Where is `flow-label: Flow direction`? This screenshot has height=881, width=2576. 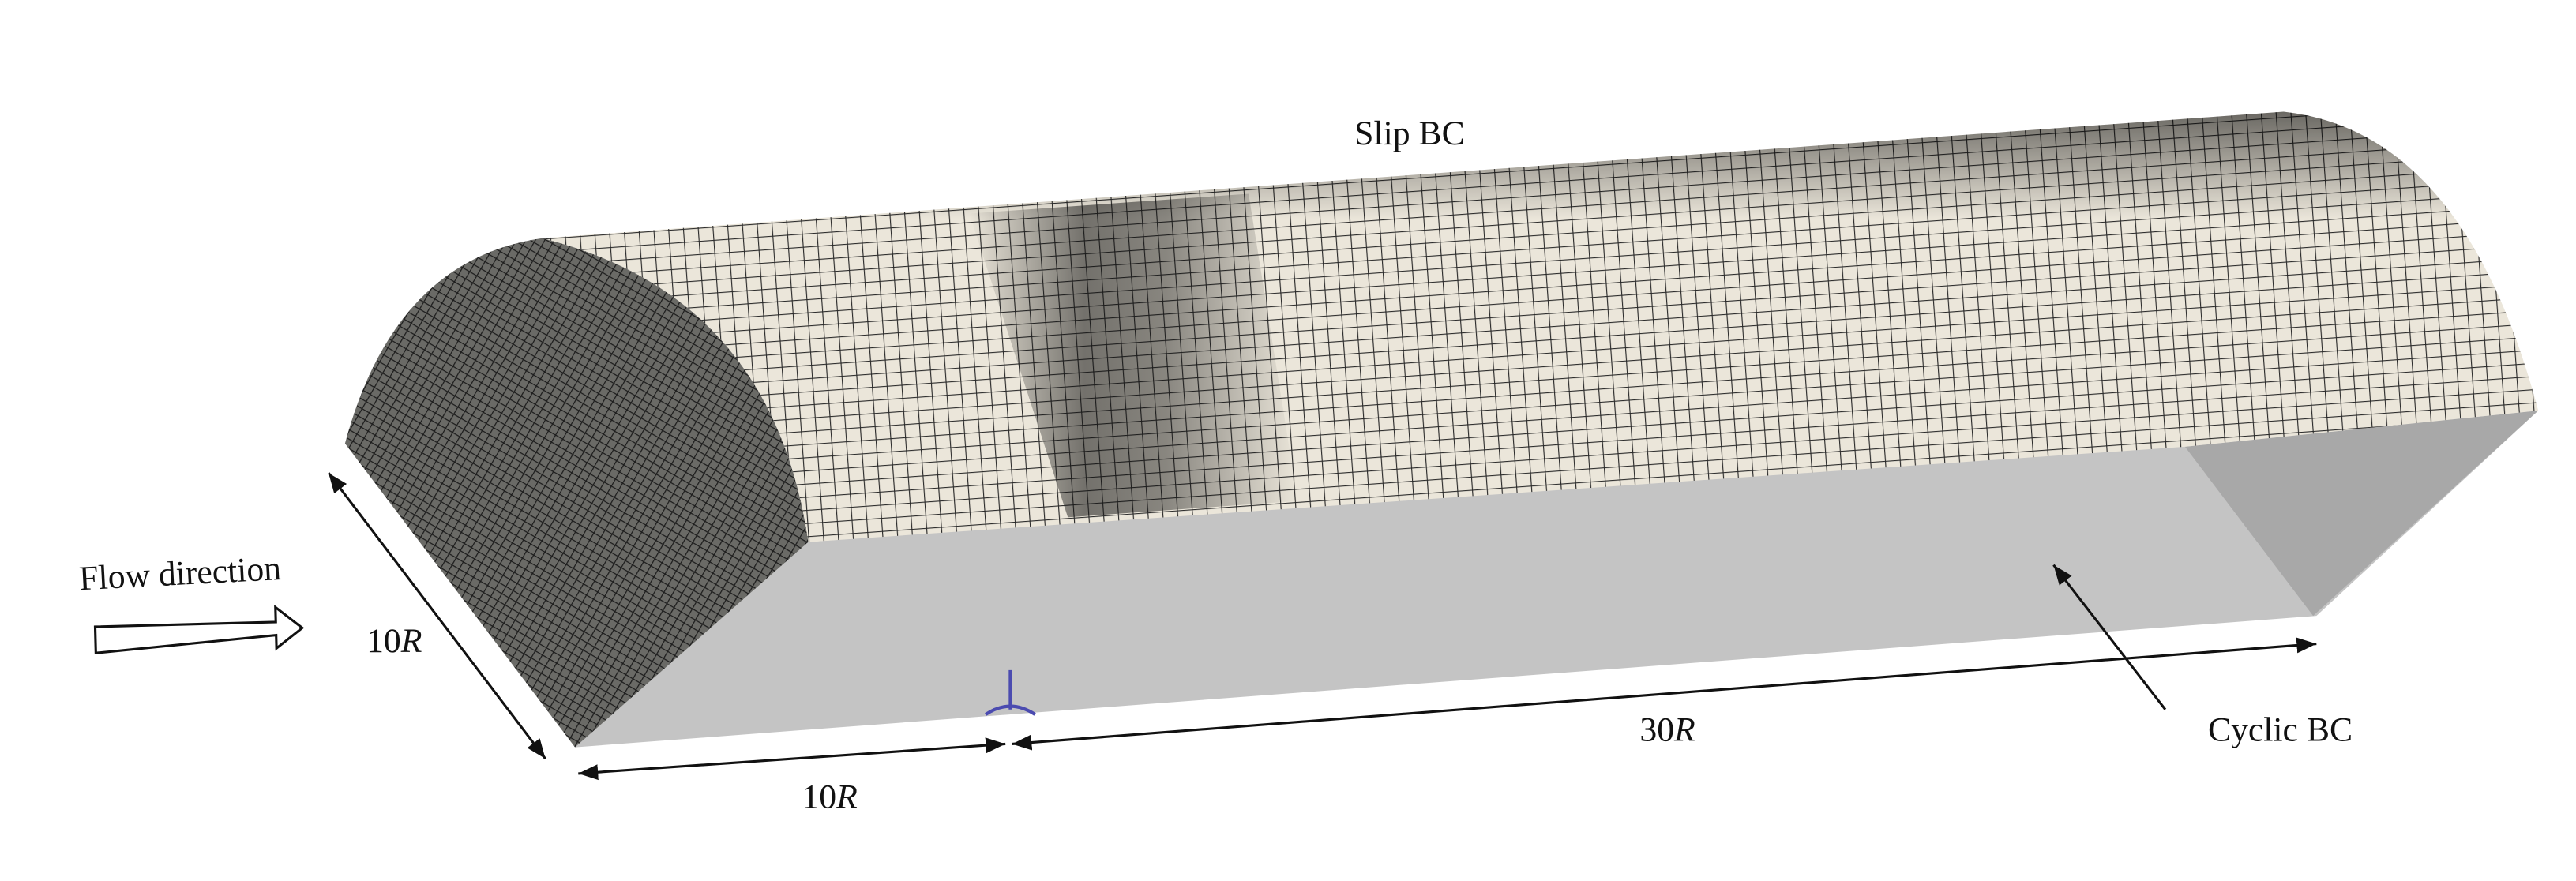
flow-label: Flow direction is located at coordinates (180, 573).